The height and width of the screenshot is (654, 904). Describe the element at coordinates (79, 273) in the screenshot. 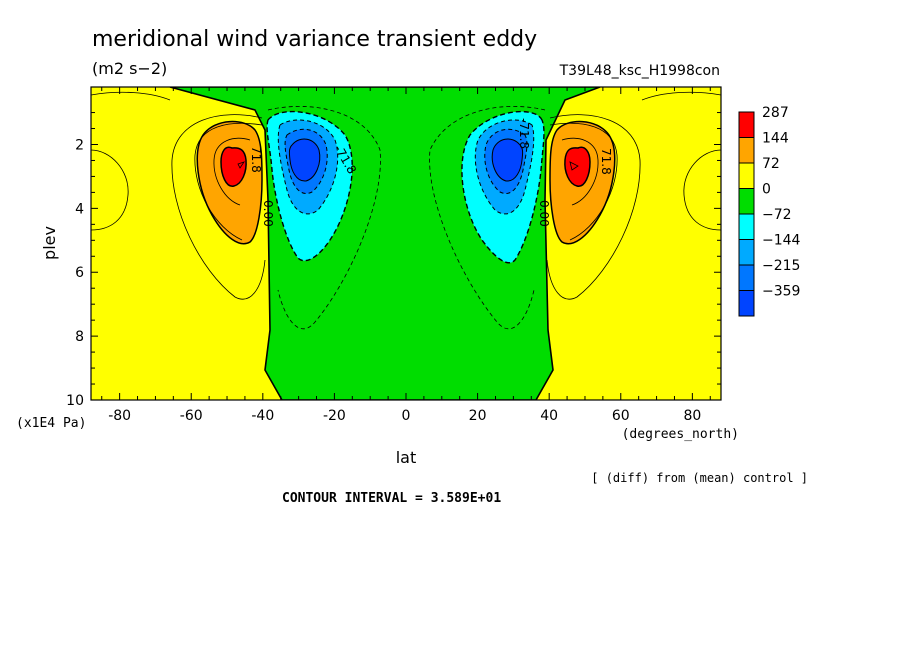

I see `y-tick-label: 6` at that location.